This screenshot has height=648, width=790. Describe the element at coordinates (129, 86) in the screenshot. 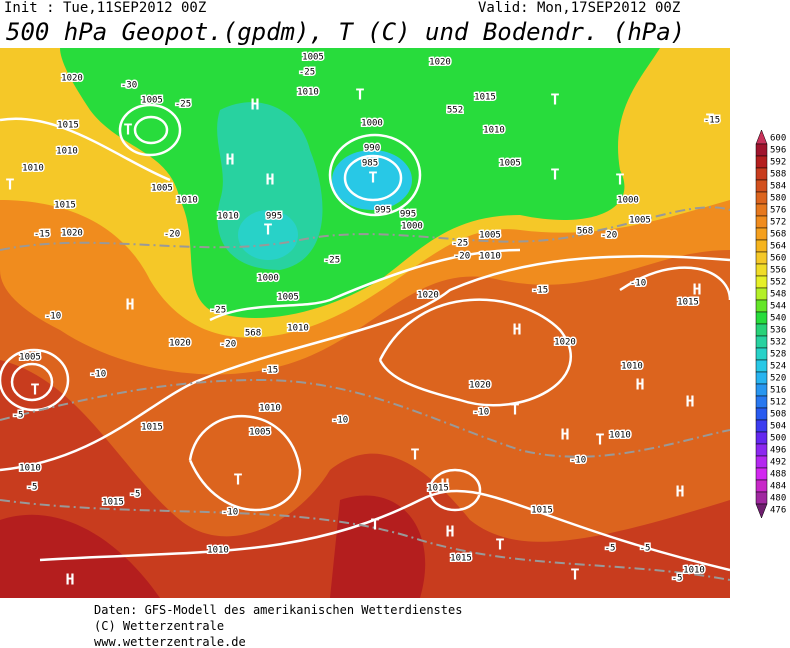

I see `contour-label: -30` at that location.